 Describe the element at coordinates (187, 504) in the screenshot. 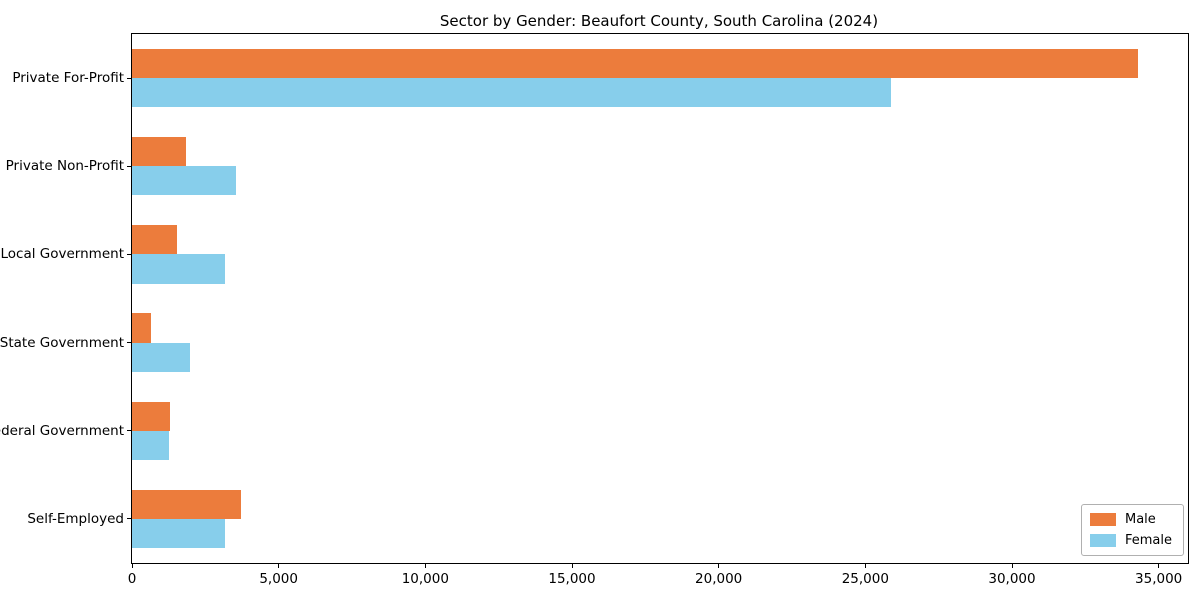

I see `bar-male-self-employed` at that location.